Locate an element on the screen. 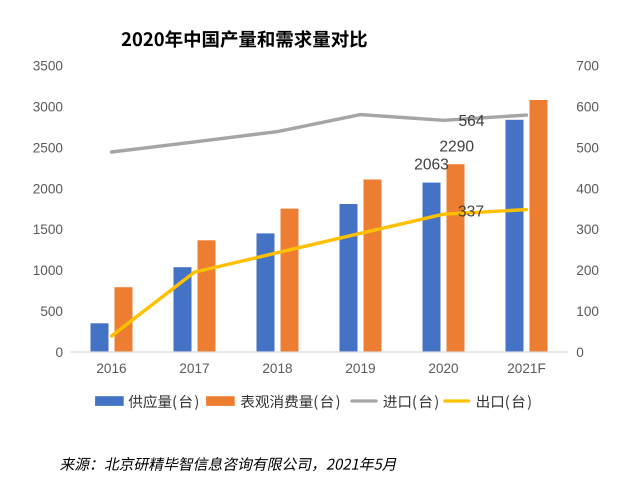 The image size is (642, 486). svg-text: 600 is located at coordinates (587, 107).